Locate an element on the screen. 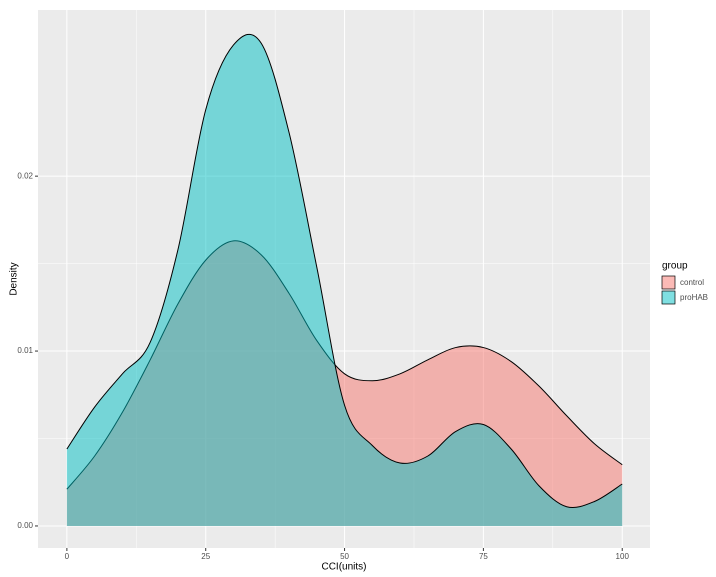 The height and width of the screenshot is (577, 716). legend-label: control is located at coordinates (692, 282).